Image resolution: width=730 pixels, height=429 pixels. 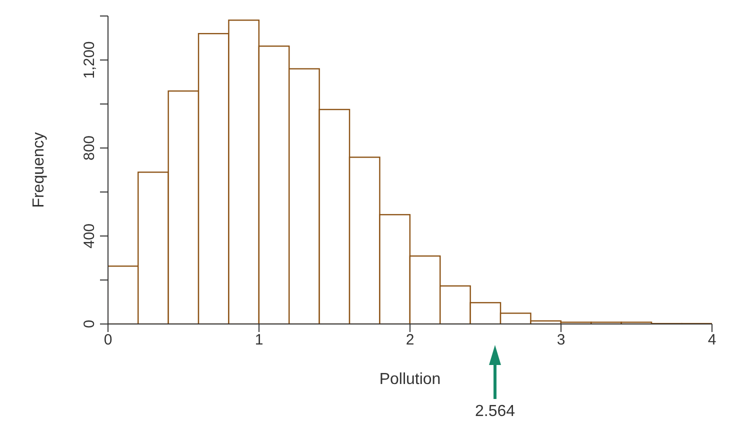 What do you see at coordinates (89, 148) in the screenshot?
I see `y-tick-label: 800` at bounding box center [89, 148].